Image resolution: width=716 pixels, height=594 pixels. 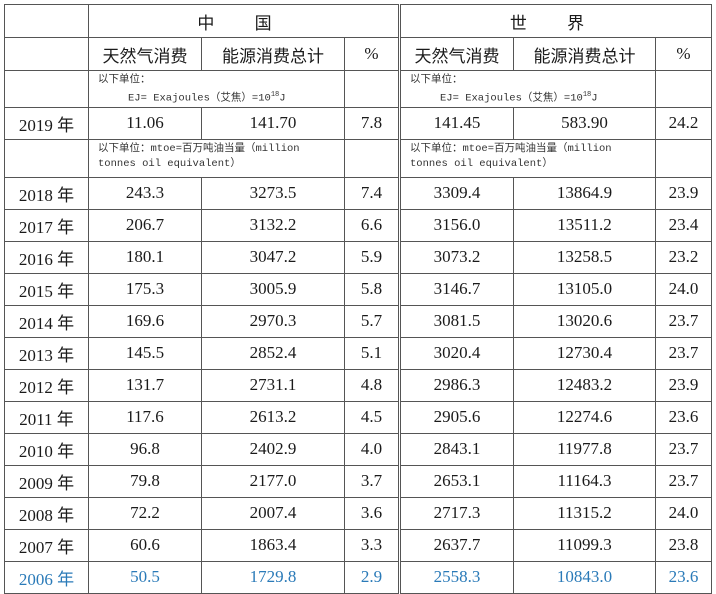 I want to click on cn-pct-cell: 6.6, so click(x=372, y=225).